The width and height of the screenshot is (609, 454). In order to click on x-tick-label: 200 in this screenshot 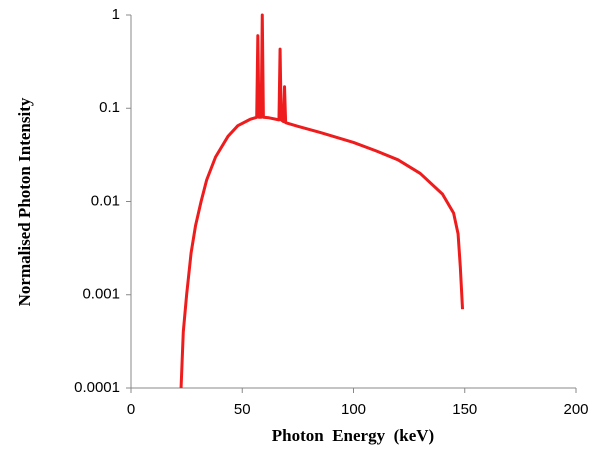, I will do `click(575, 409)`.